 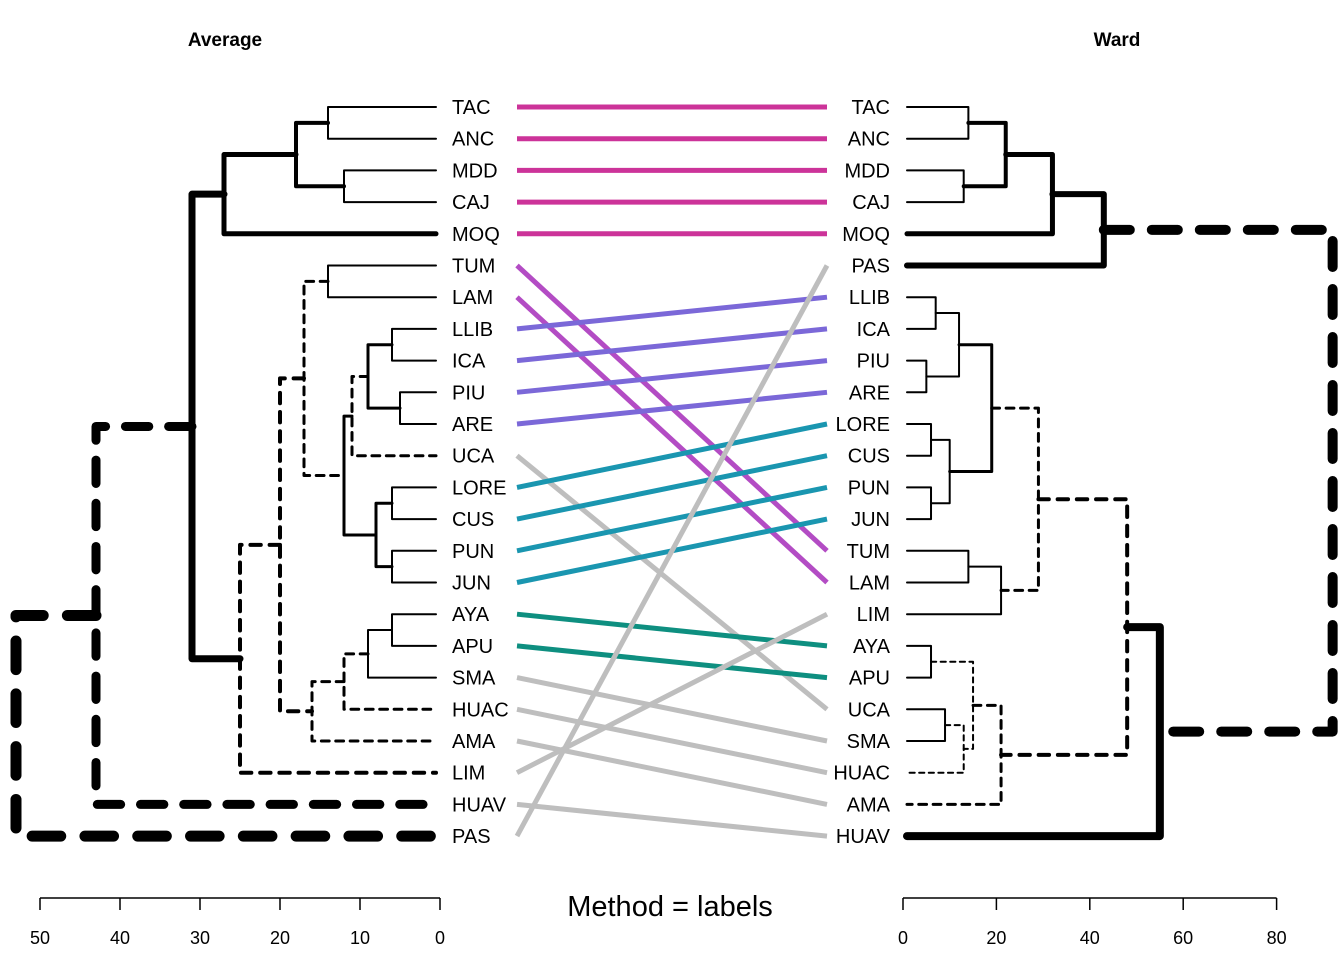 I want to click on right-axis-tick-label: 80, so click(x=1277, y=938).